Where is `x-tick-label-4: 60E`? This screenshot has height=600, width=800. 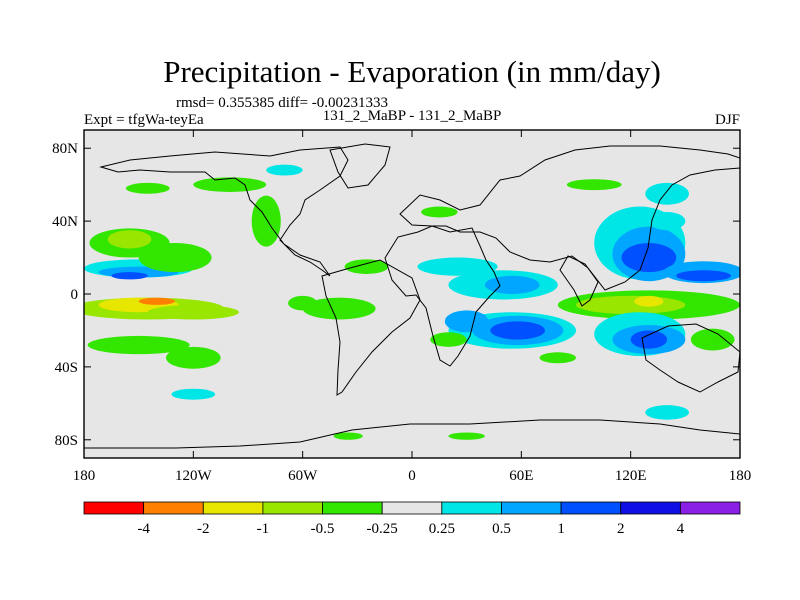
x-tick-label-4: 60E is located at coordinates (521, 476).